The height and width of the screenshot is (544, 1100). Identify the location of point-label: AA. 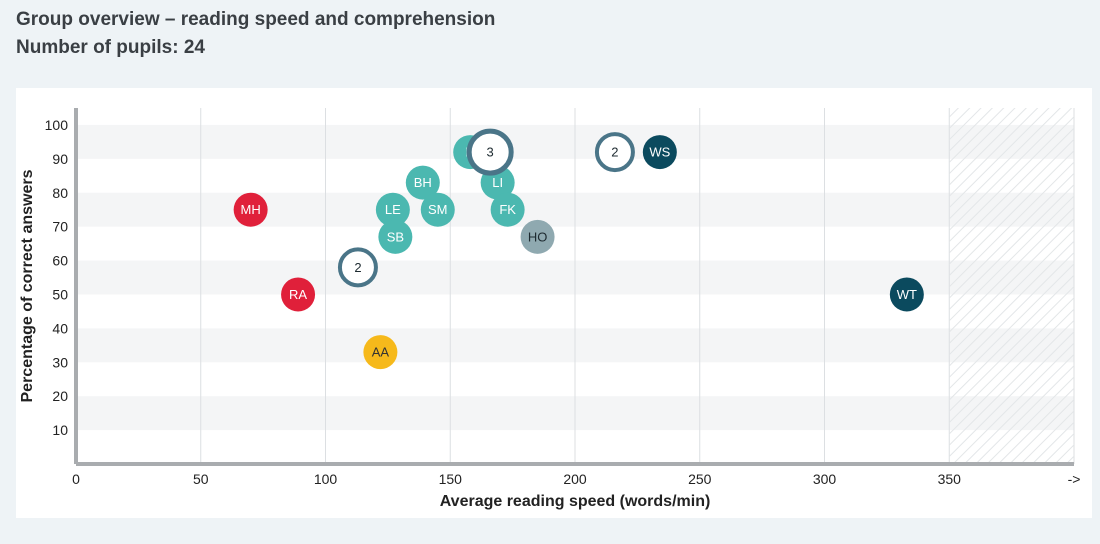
(381, 352).